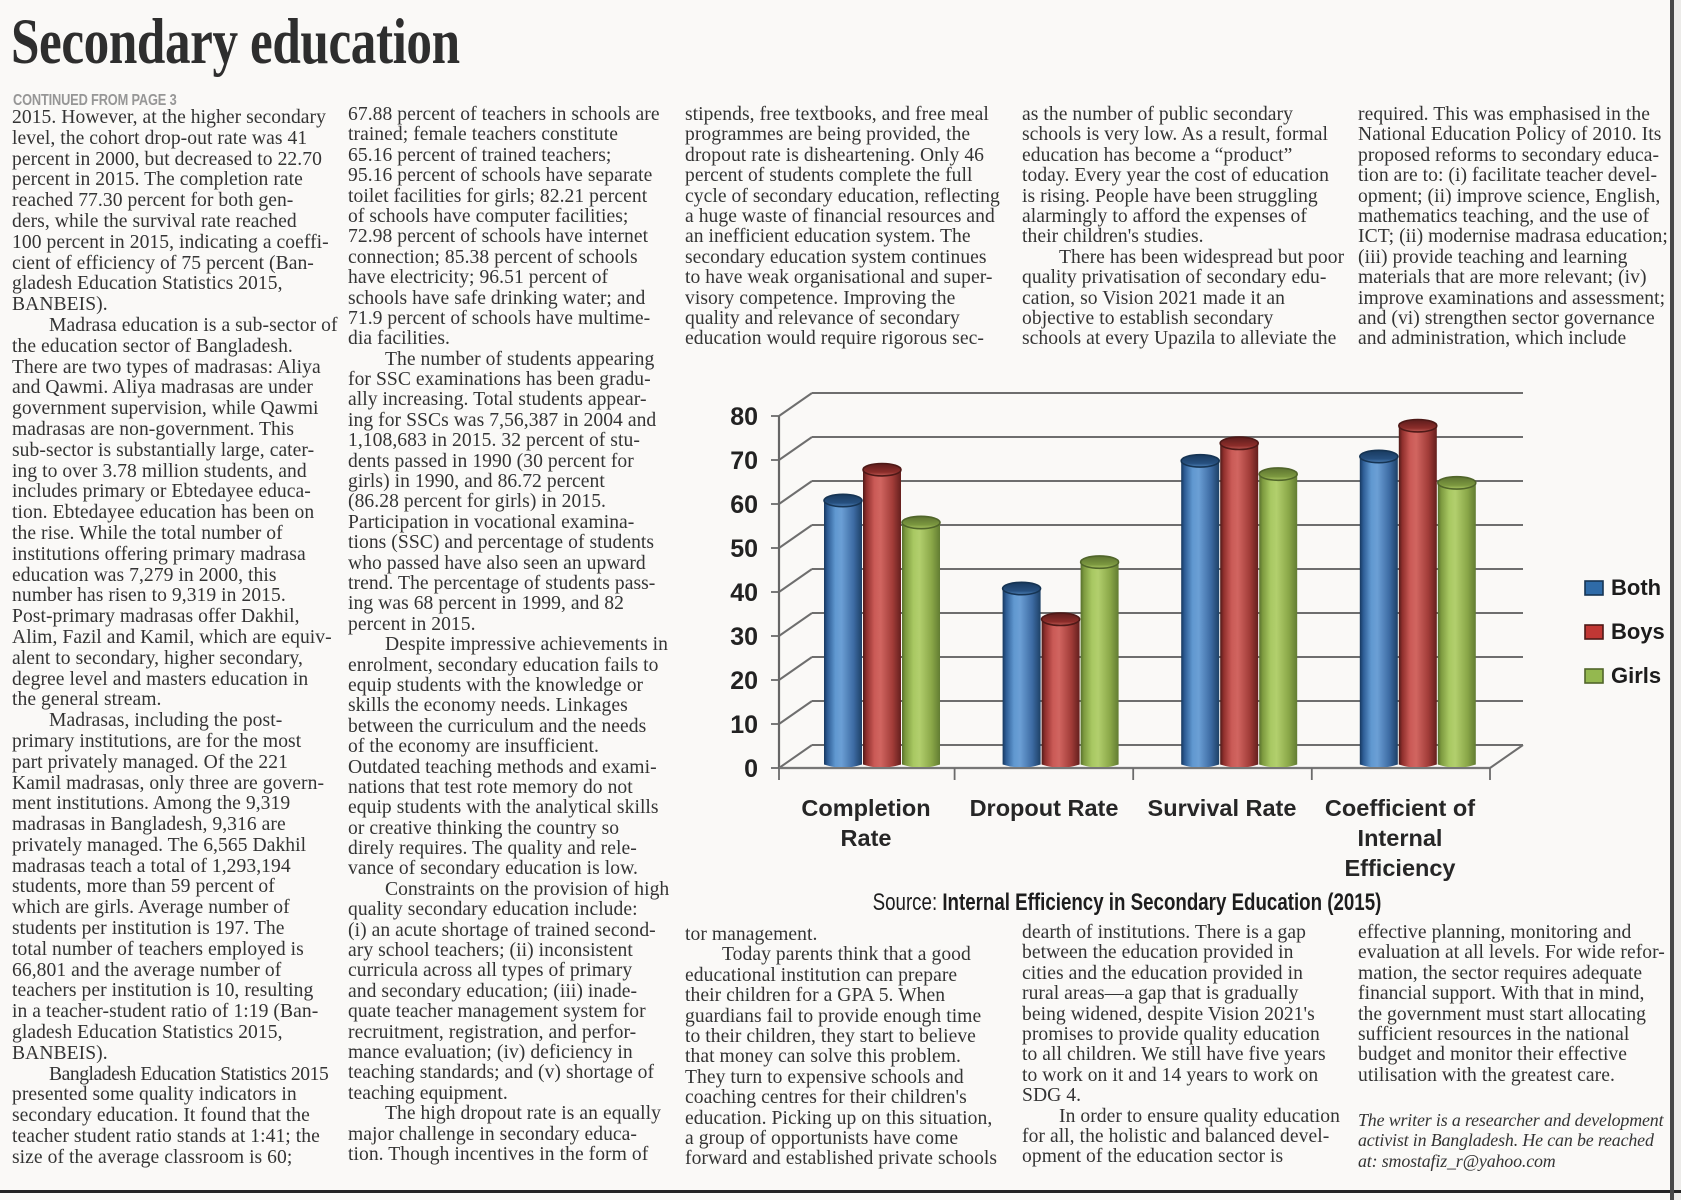 Image resolution: width=1681 pixels, height=1200 pixels. Describe the element at coordinates (1636, 675) in the screenshot. I see `svg-text: Girls` at that location.